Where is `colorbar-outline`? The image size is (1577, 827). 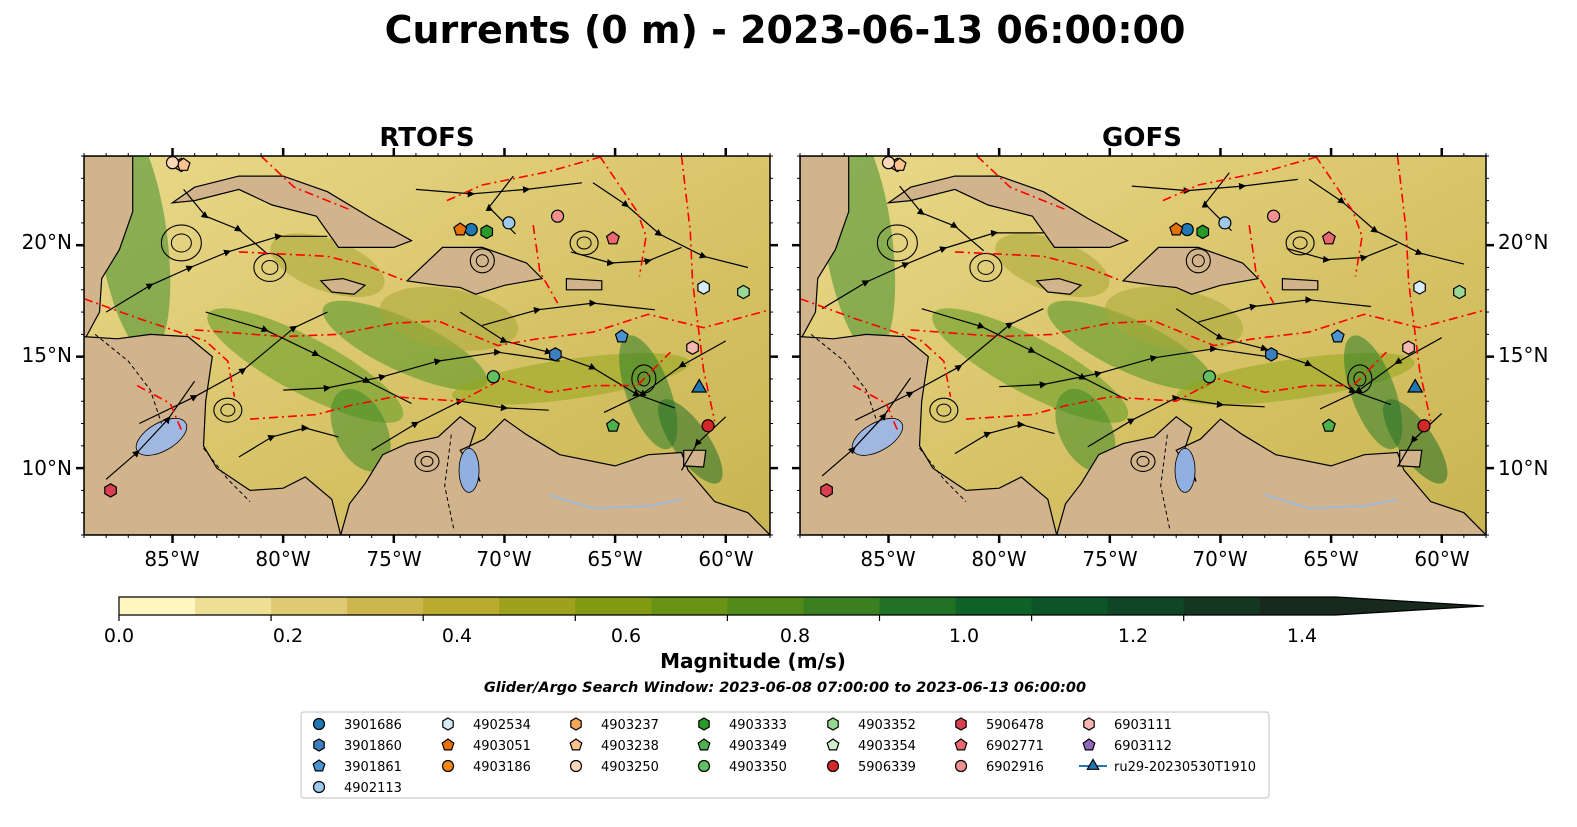
colorbar-outline is located at coordinates (801, 606).